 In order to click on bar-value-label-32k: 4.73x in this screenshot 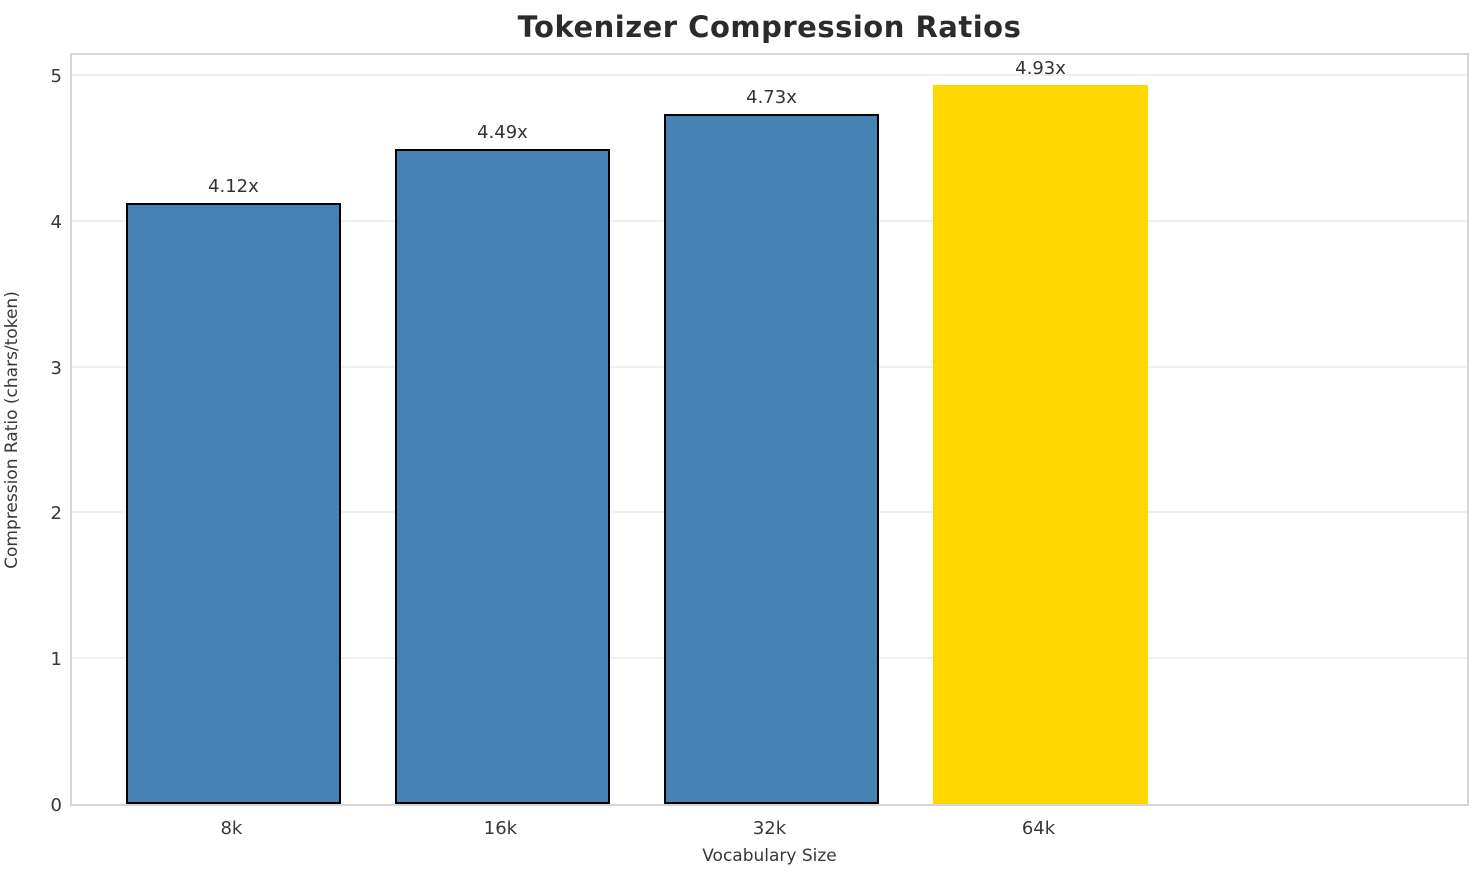, I will do `click(771, 98)`.